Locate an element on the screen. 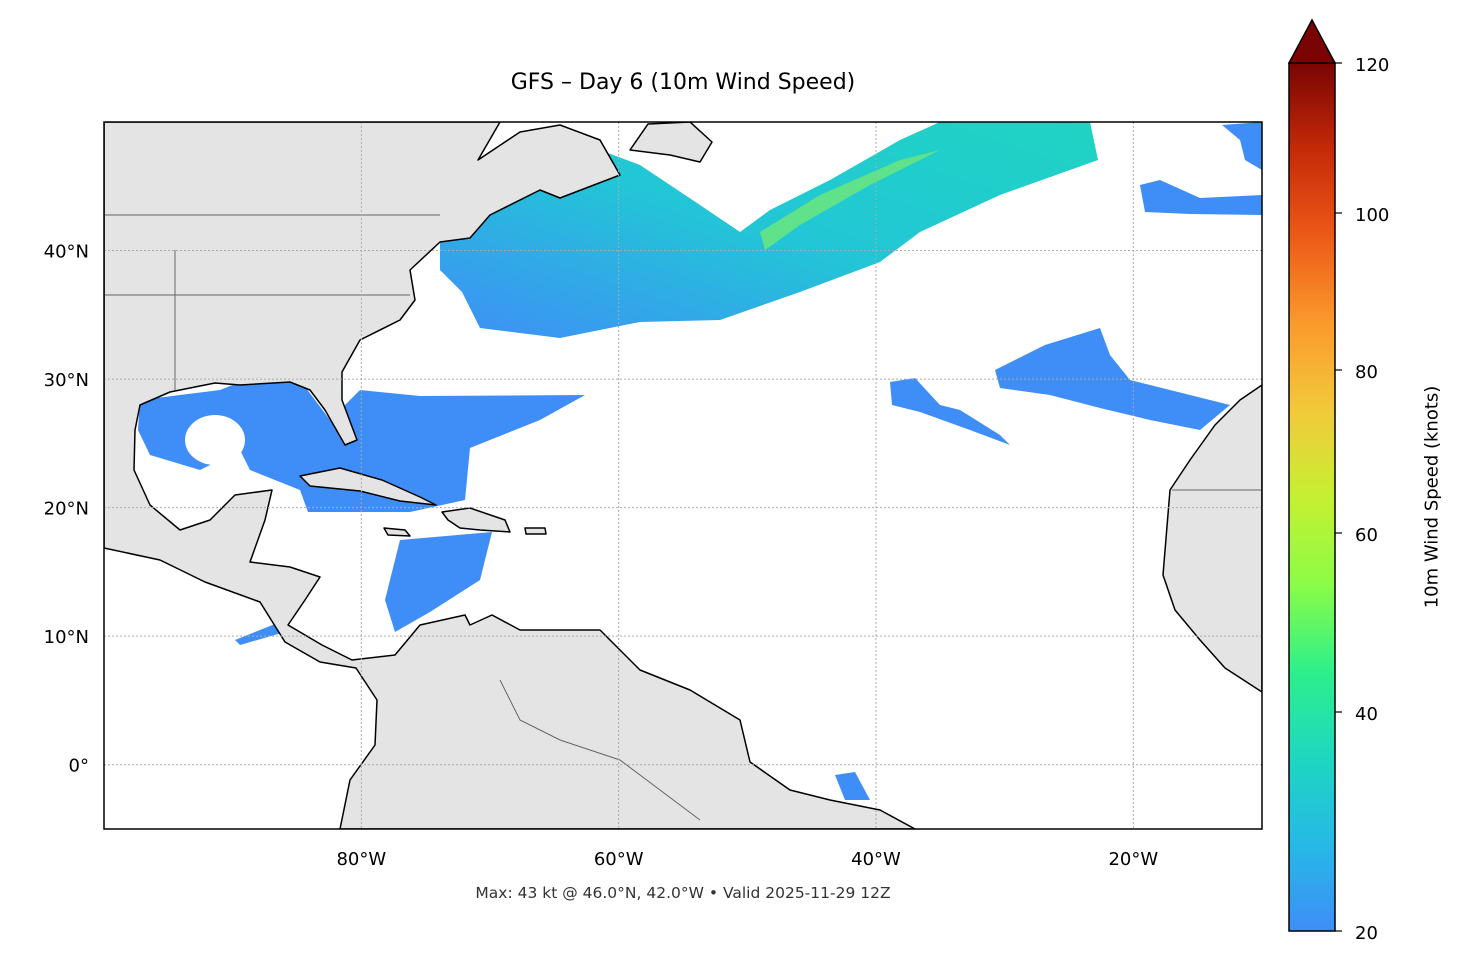 The height and width of the screenshot is (969, 1466). x-tick-label: 80°W is located at coordinates (361, 859).